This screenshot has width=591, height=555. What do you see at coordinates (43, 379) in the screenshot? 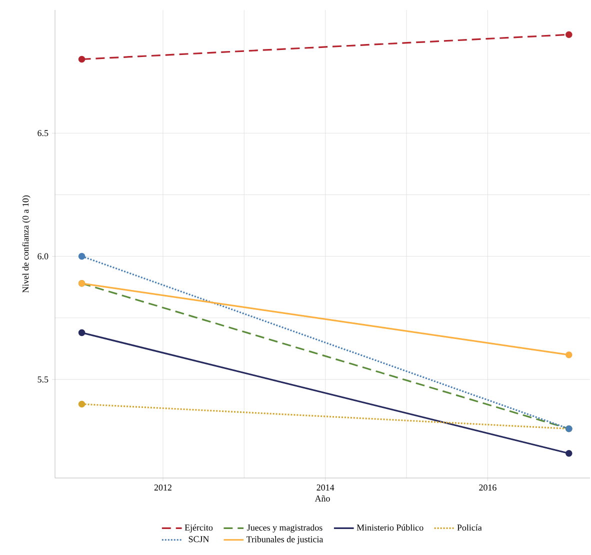
I see `y-tick-label: 5.5` at bounding box center [43, 379].